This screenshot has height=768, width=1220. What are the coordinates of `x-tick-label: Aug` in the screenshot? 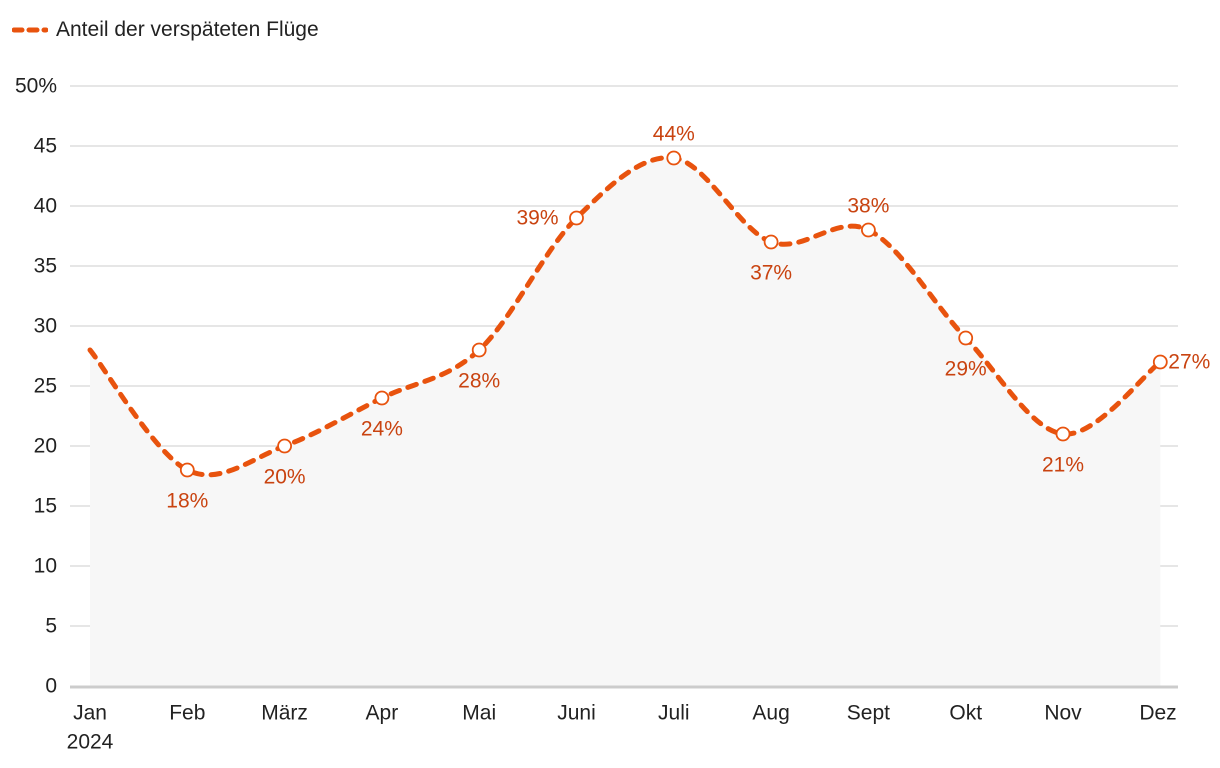 It's located at (770, 713).